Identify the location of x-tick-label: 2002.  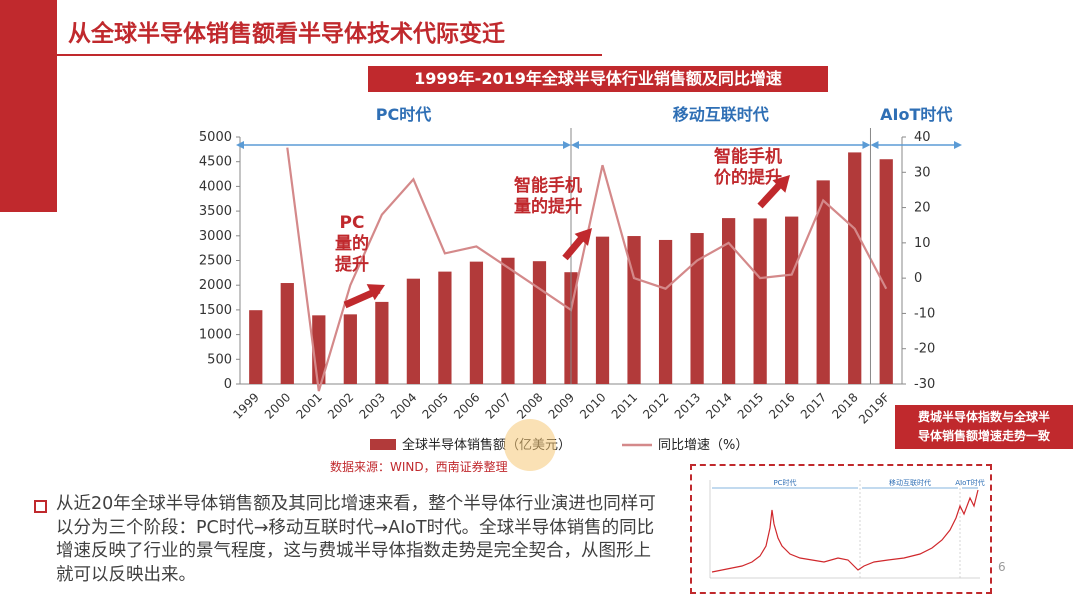
(340, 405).